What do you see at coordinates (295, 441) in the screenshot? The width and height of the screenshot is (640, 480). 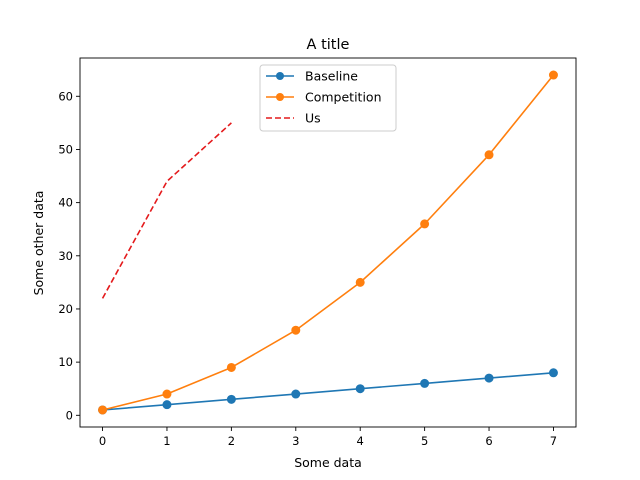 I see `x-tick-label: 3` at bounding box center [295, 441].